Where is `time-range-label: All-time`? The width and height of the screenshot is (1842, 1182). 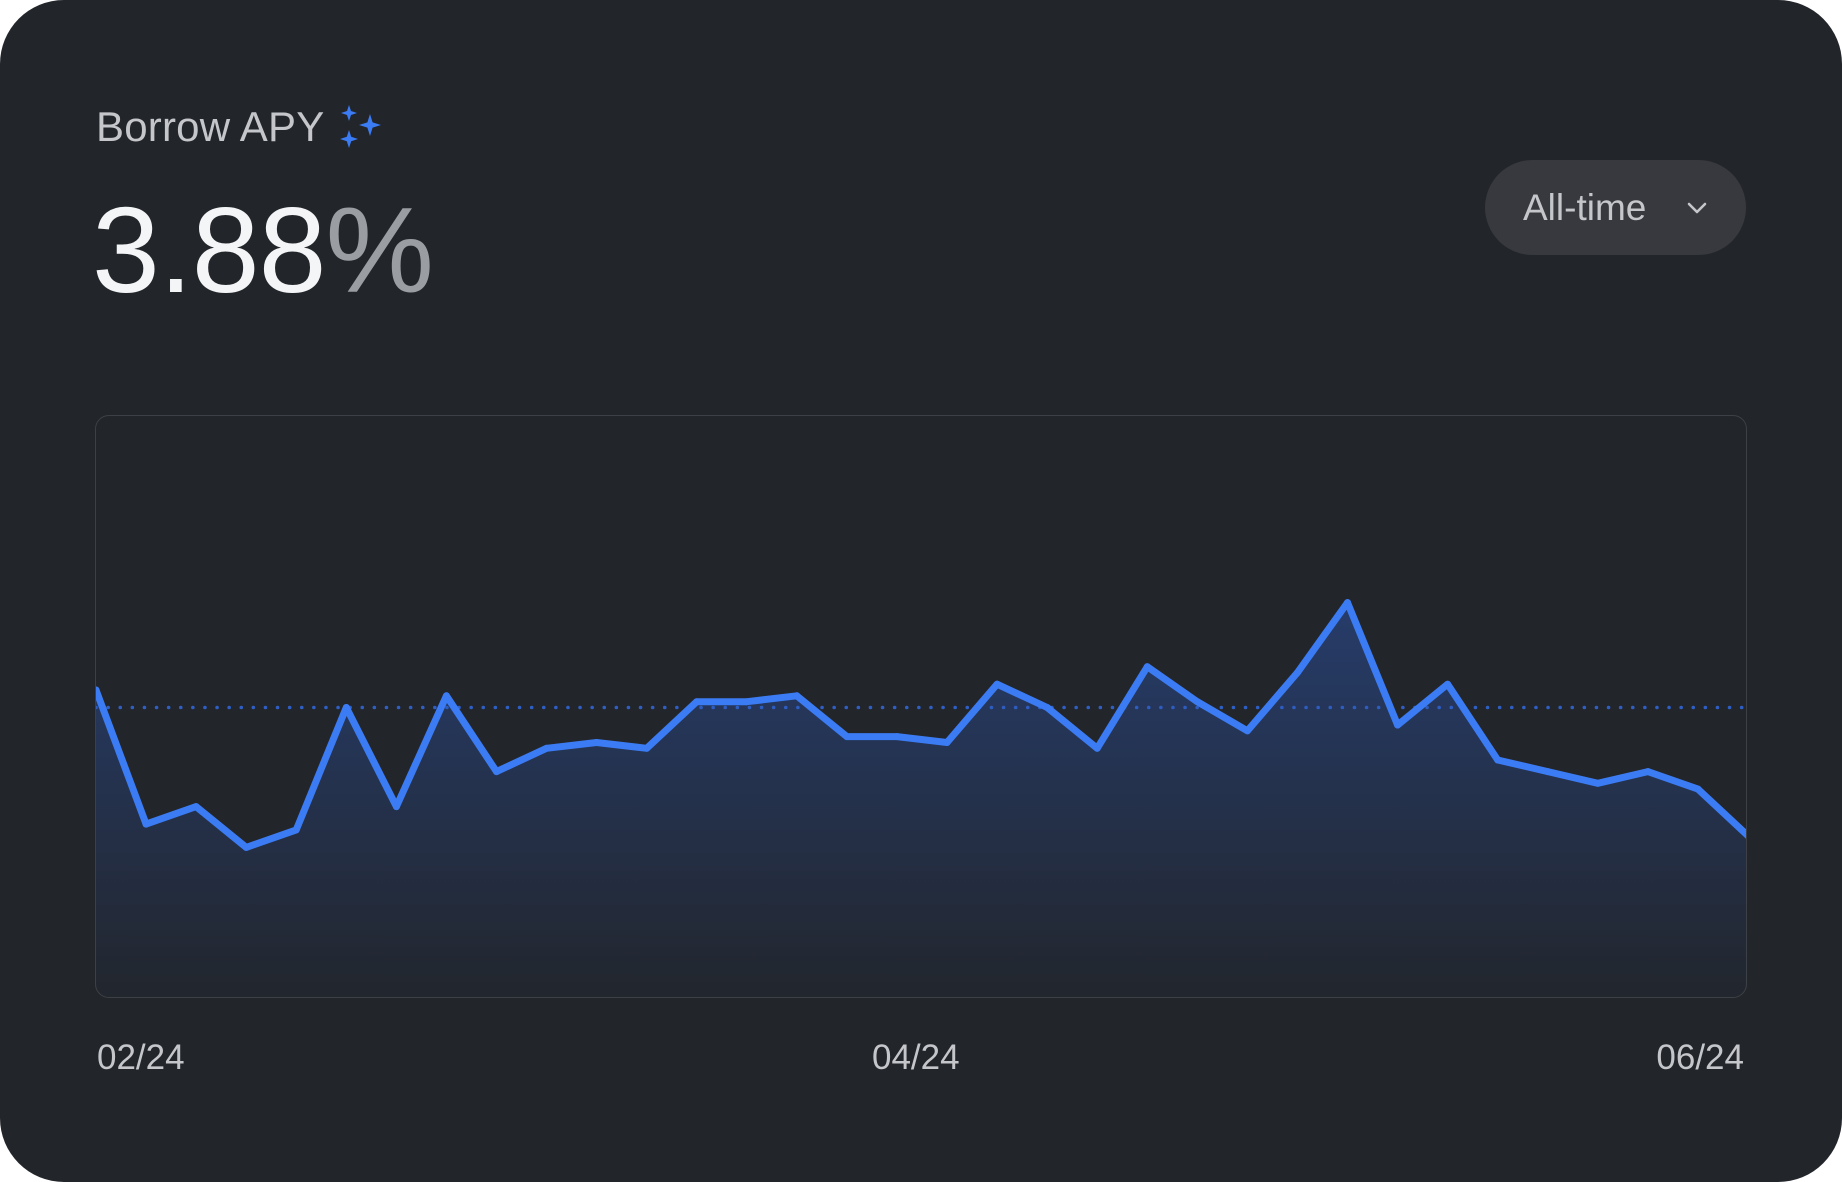 time-range-label: All-time is located at coordinates (1585, 207).